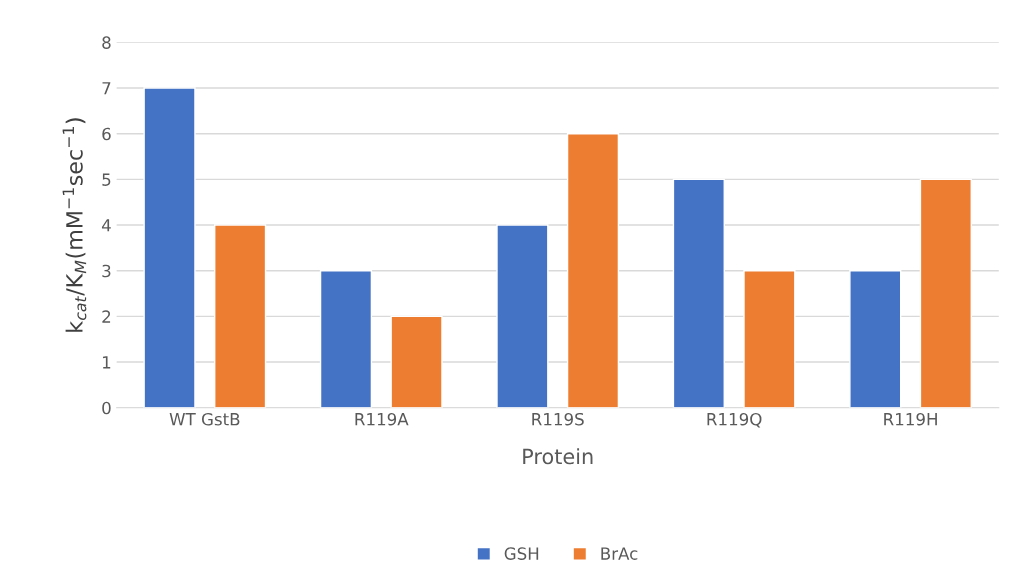 Image resolution: width=1014 pixels, height=580 pixels. I want to click on y-tick-label: 3, so click(106, 271).